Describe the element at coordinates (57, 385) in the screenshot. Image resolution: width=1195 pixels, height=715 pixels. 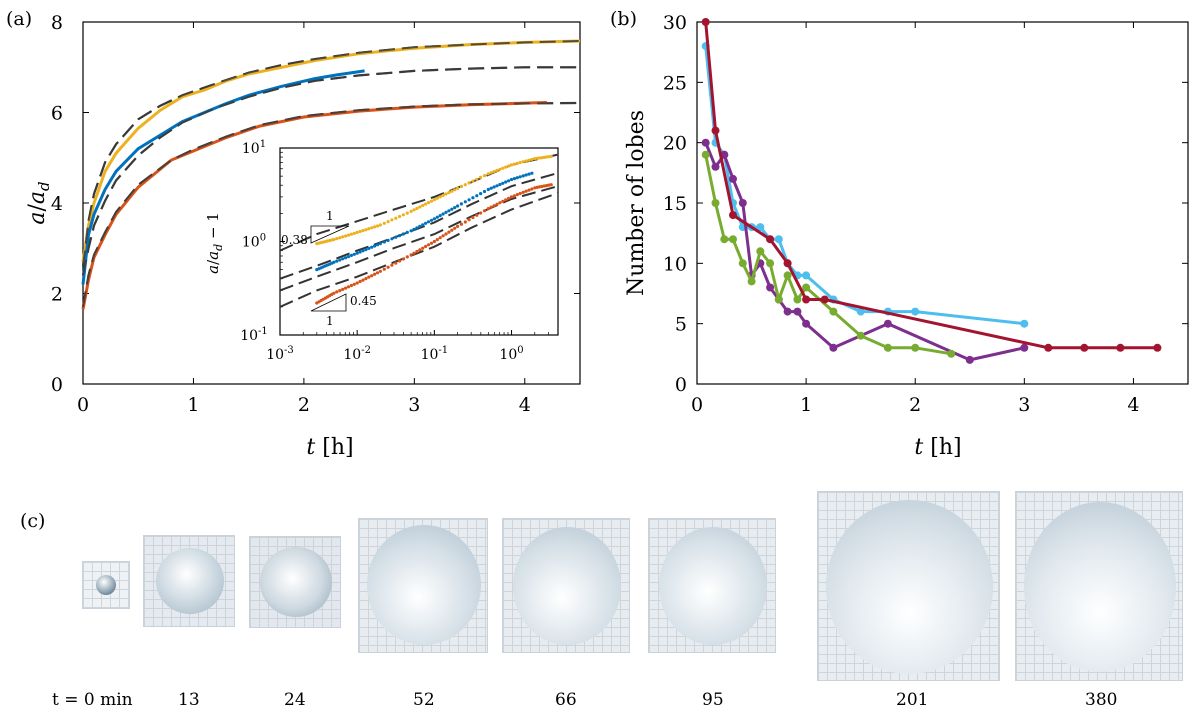
I see `a-ytick-label-0: 0` at that location.